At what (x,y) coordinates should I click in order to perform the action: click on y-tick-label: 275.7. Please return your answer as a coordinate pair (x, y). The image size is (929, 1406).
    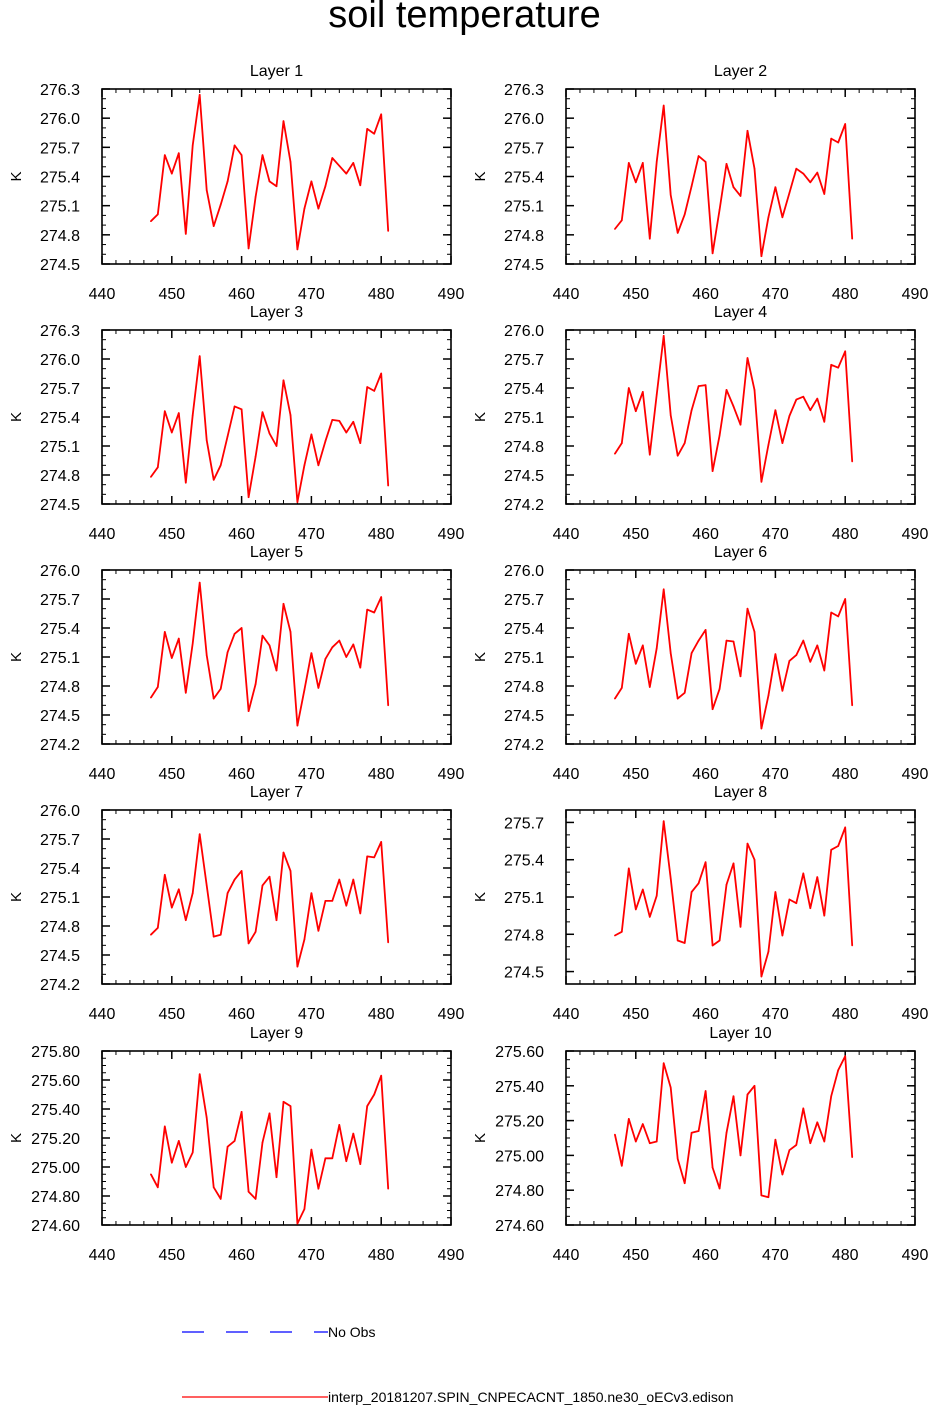
    Looking at the image, I should click on (524, 823).